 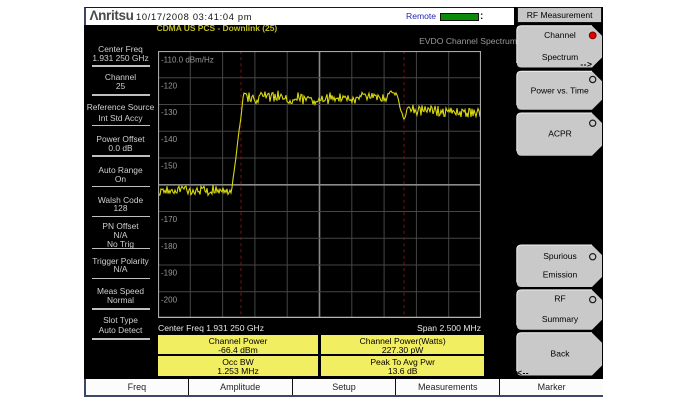 What do you see at coordinates (560, 134) in the screenshot?
I see `svg-text: ACPR` at bounding box center [560, 134].